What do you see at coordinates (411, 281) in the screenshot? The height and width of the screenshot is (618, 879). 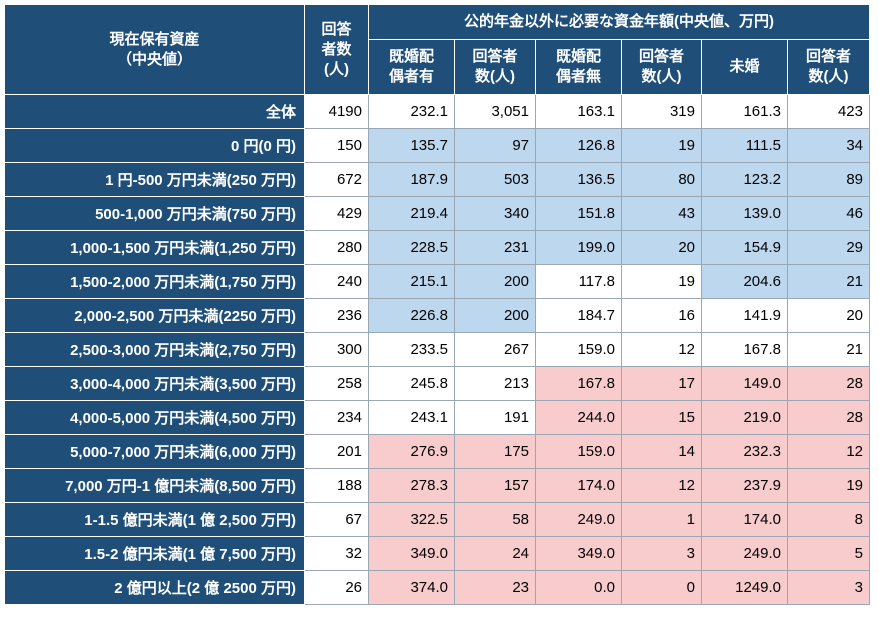 I see `table-cell: 215.1` at bounding box center [411, 281].